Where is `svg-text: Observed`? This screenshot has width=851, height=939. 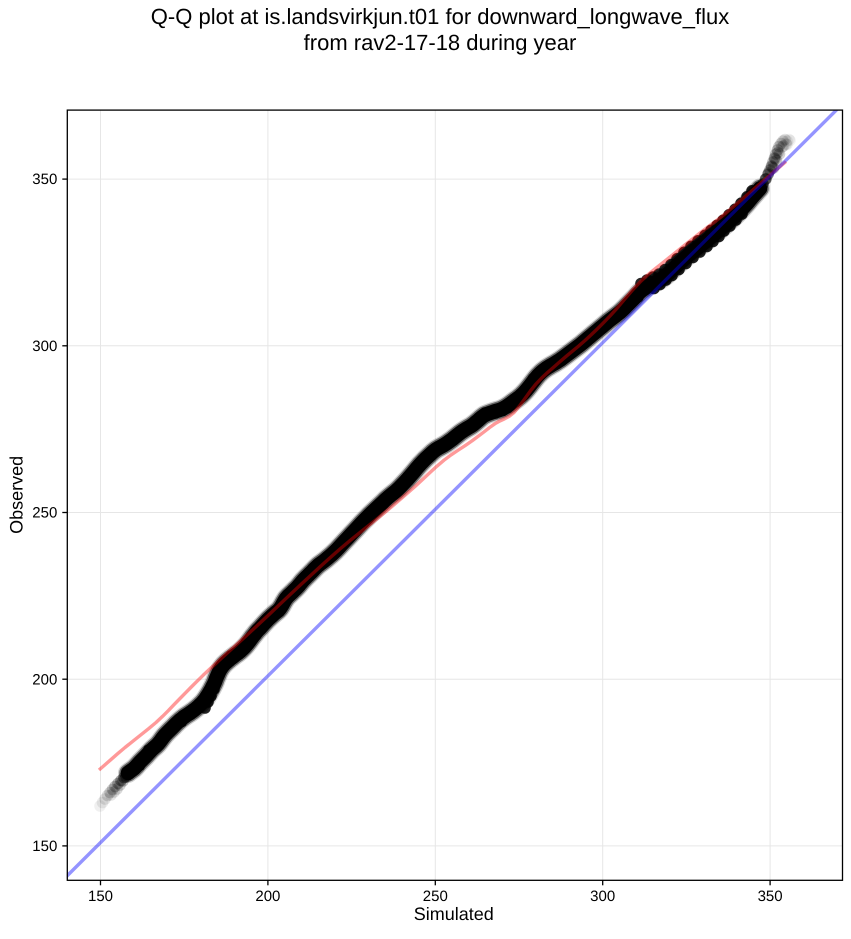
svg-text: Observed is located at coordinates (16, 495).